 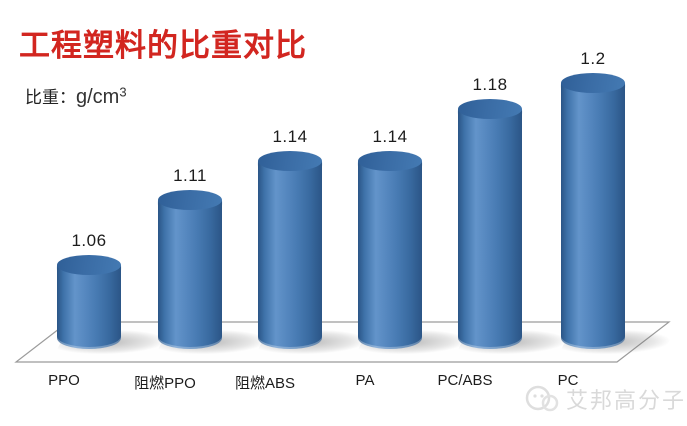 What do you see at coordinates (465, 380) in the screenshot?
I see `category-label: PC/ABS` at bounding box center [465, 380].